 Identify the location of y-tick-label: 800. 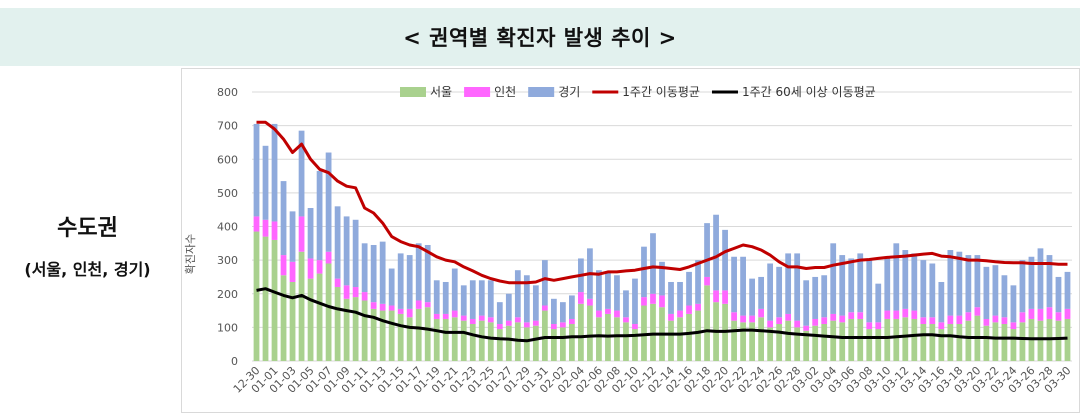
(227, 92).